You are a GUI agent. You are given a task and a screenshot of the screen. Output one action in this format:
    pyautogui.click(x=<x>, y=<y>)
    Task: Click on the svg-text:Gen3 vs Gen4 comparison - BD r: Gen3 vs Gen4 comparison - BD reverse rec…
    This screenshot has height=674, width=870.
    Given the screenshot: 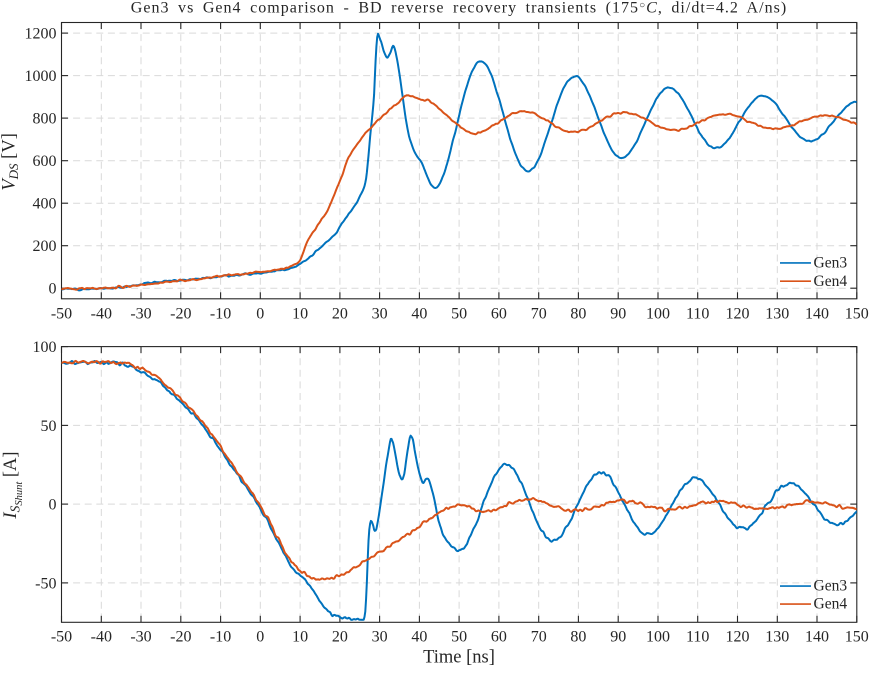 What is the action you would take?
    pyautogui.click(x=459, y=8)
    